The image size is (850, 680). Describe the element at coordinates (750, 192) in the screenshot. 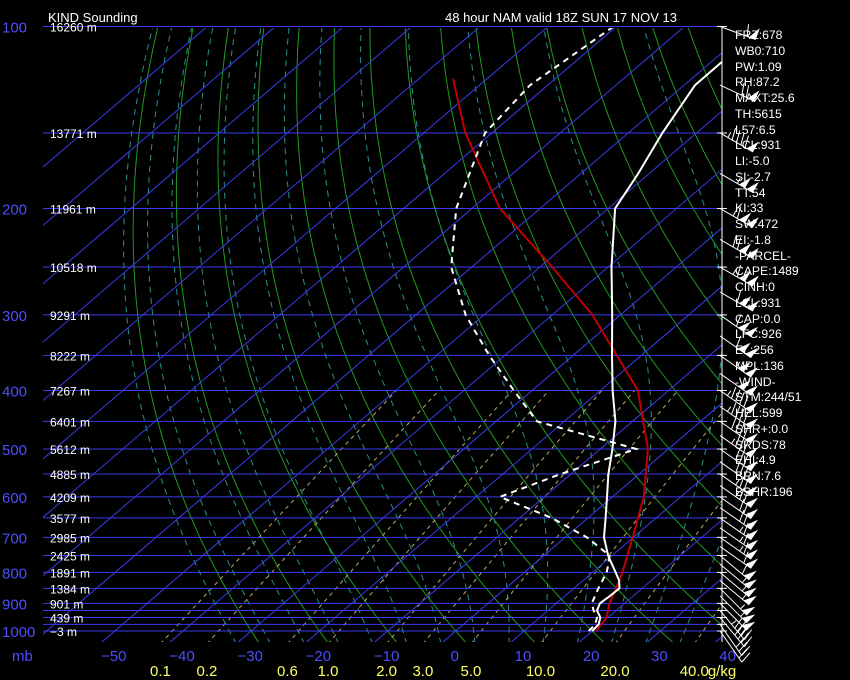

I see `index-item: TT:54` at that location.